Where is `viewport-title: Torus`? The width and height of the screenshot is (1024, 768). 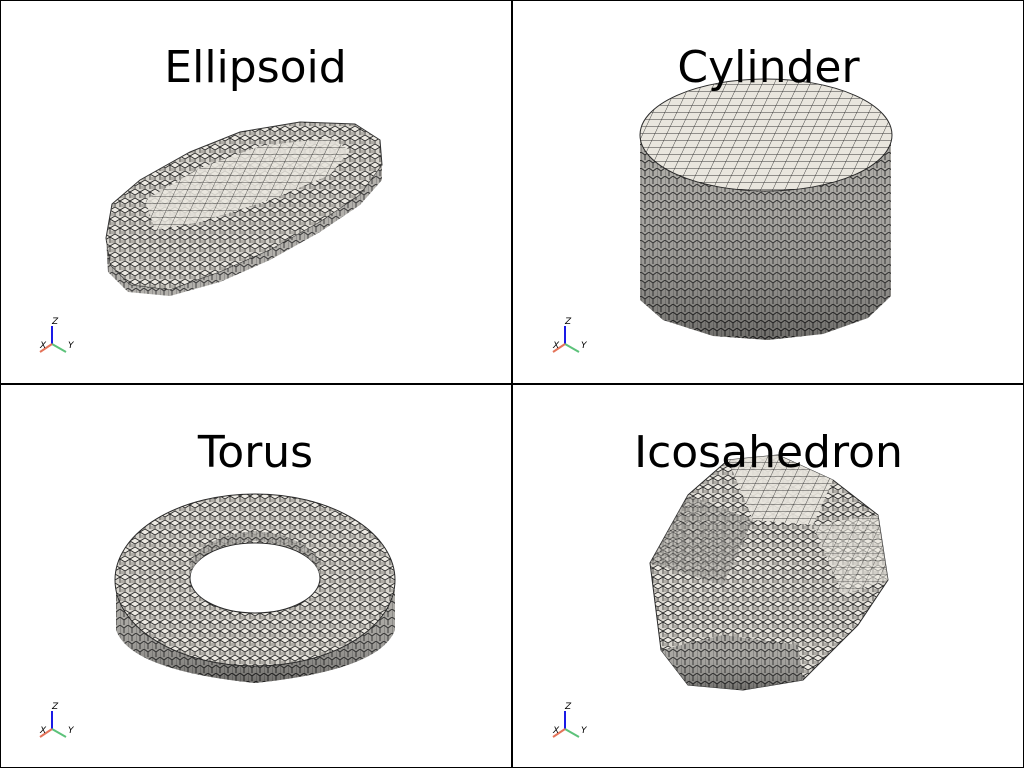 viewport-title: Torus is located at coordinates (255, 452).